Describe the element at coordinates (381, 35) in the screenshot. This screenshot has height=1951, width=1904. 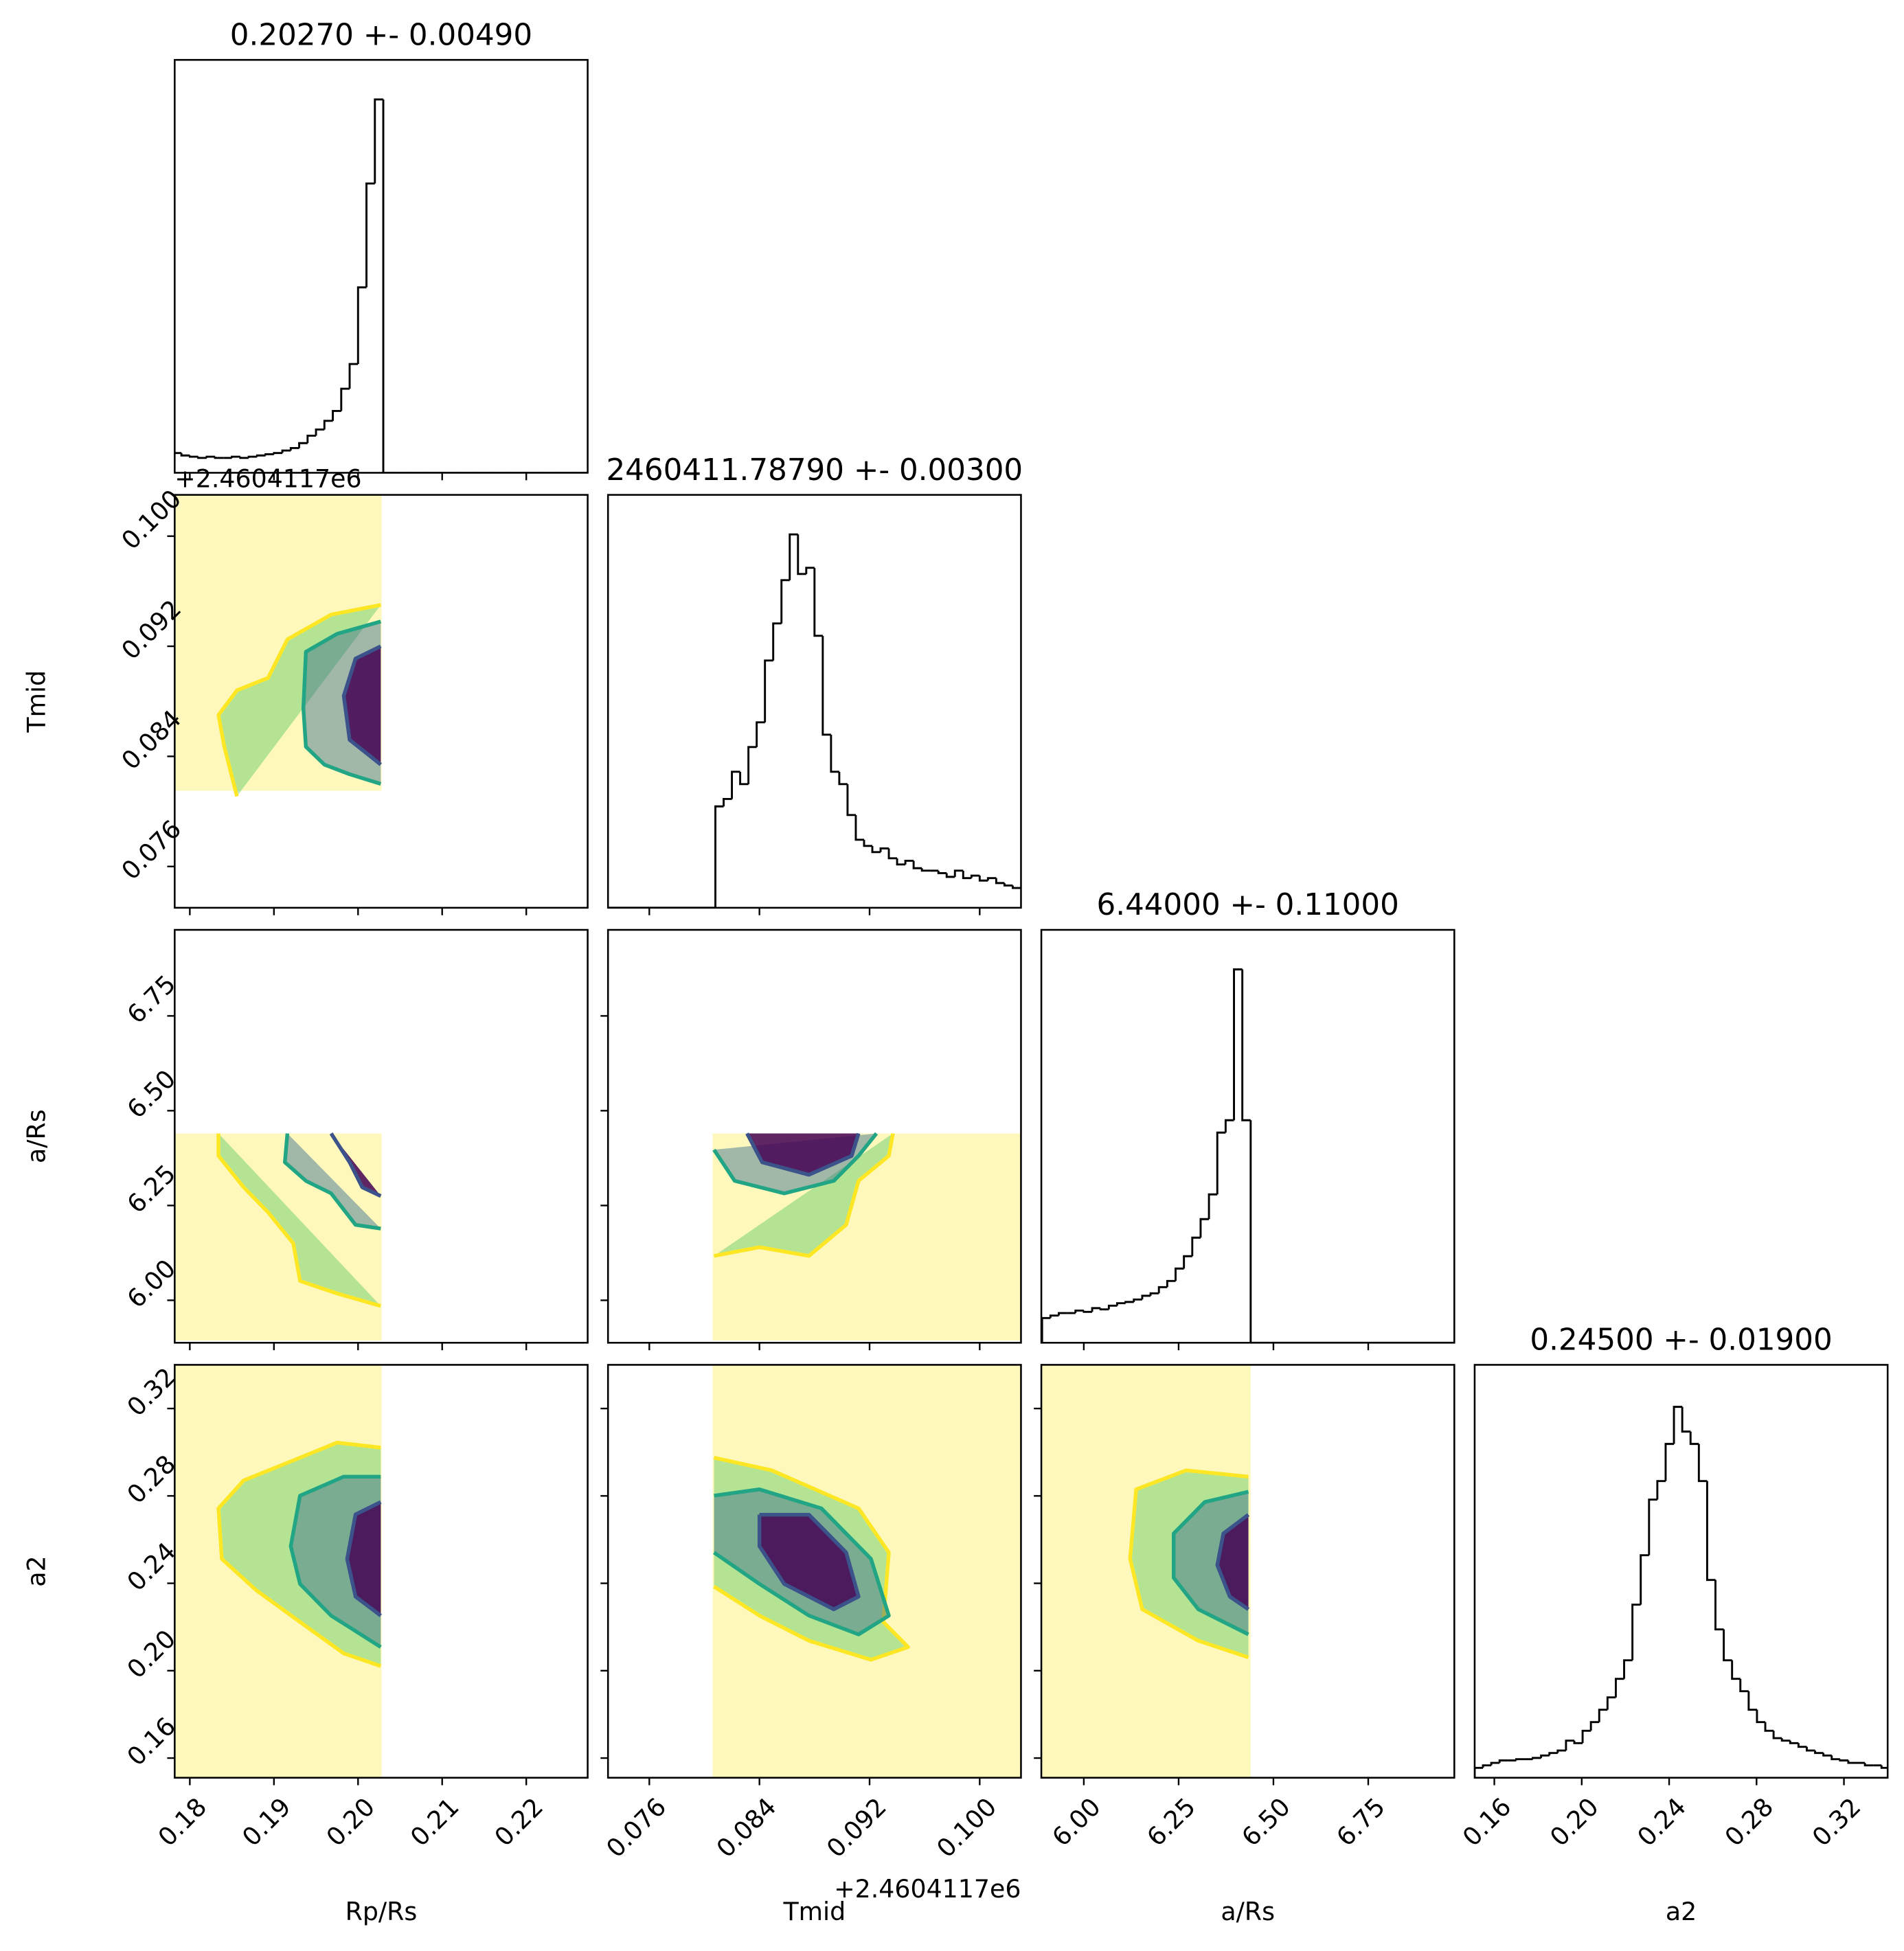
I see `panel-title: 0.20270 +- 0.00490` at that location.